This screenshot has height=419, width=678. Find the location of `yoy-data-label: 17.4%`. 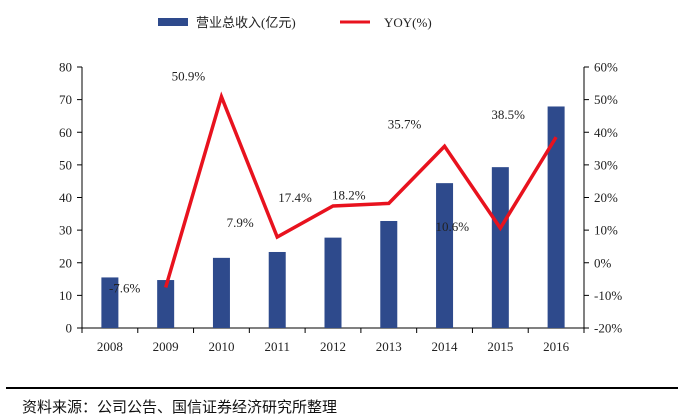

yoy-data-label: 17.4% is located at coordinates (295, 197).